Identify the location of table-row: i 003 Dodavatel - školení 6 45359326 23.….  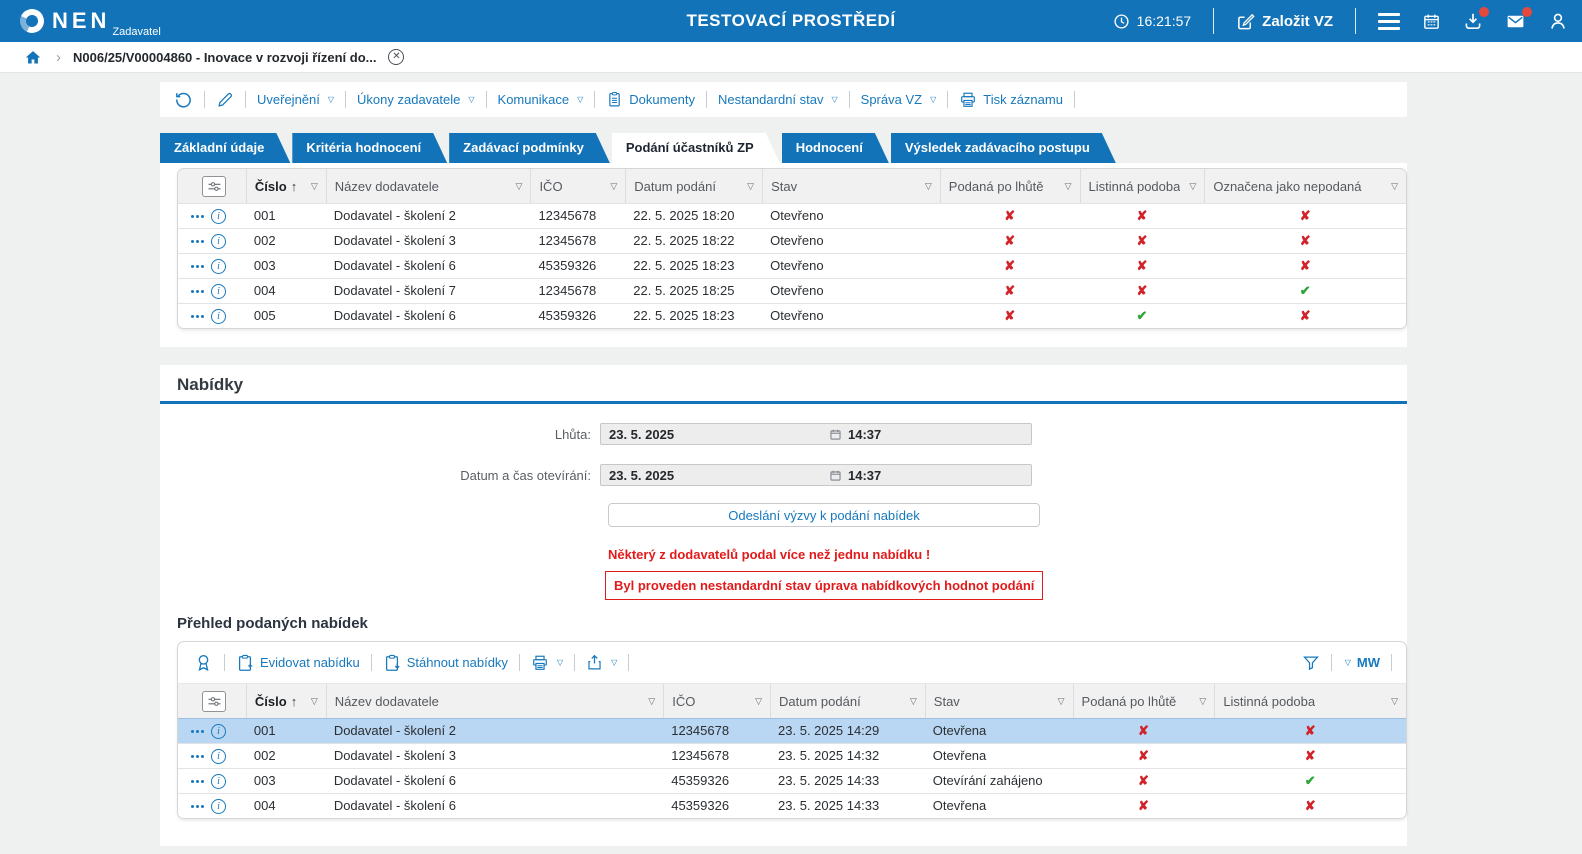
(792, 780).